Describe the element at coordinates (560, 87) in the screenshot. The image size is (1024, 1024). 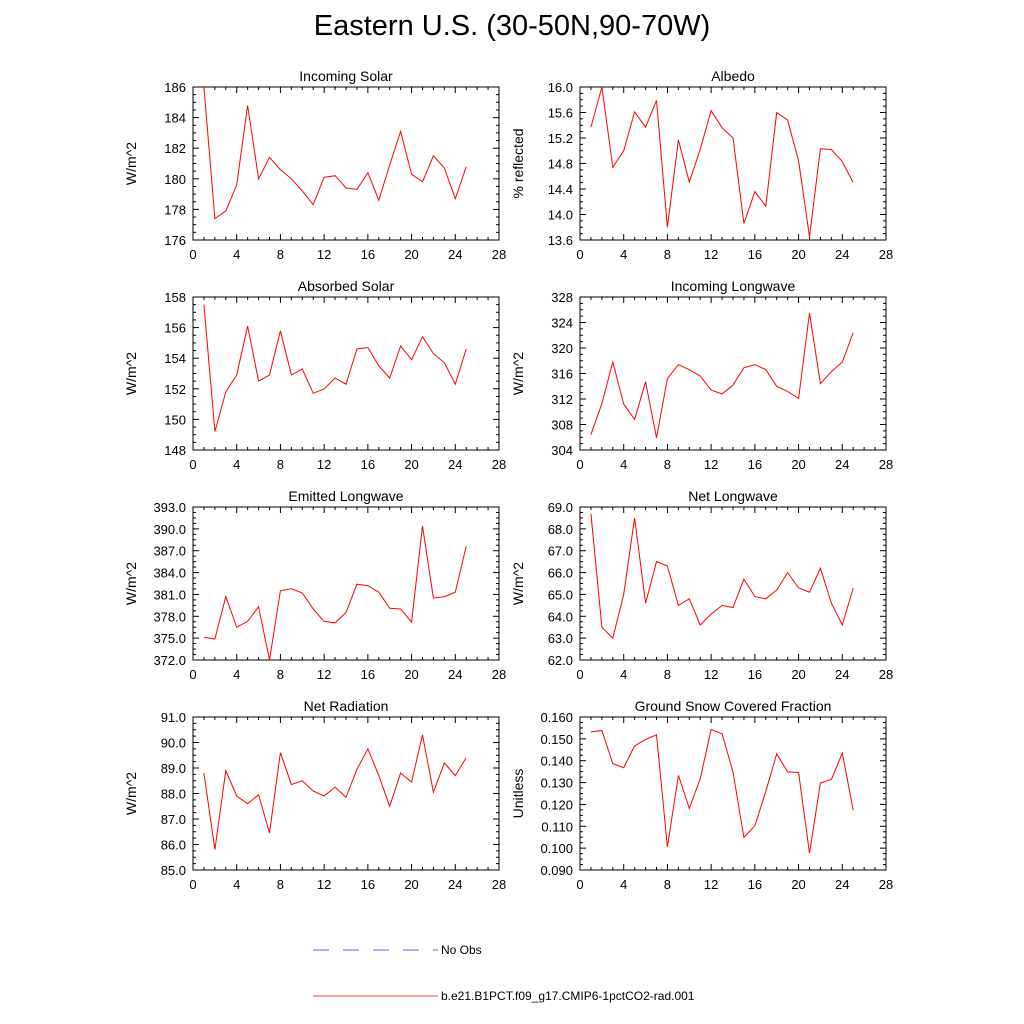
I see `y-tick-label: 16.0` at that location.